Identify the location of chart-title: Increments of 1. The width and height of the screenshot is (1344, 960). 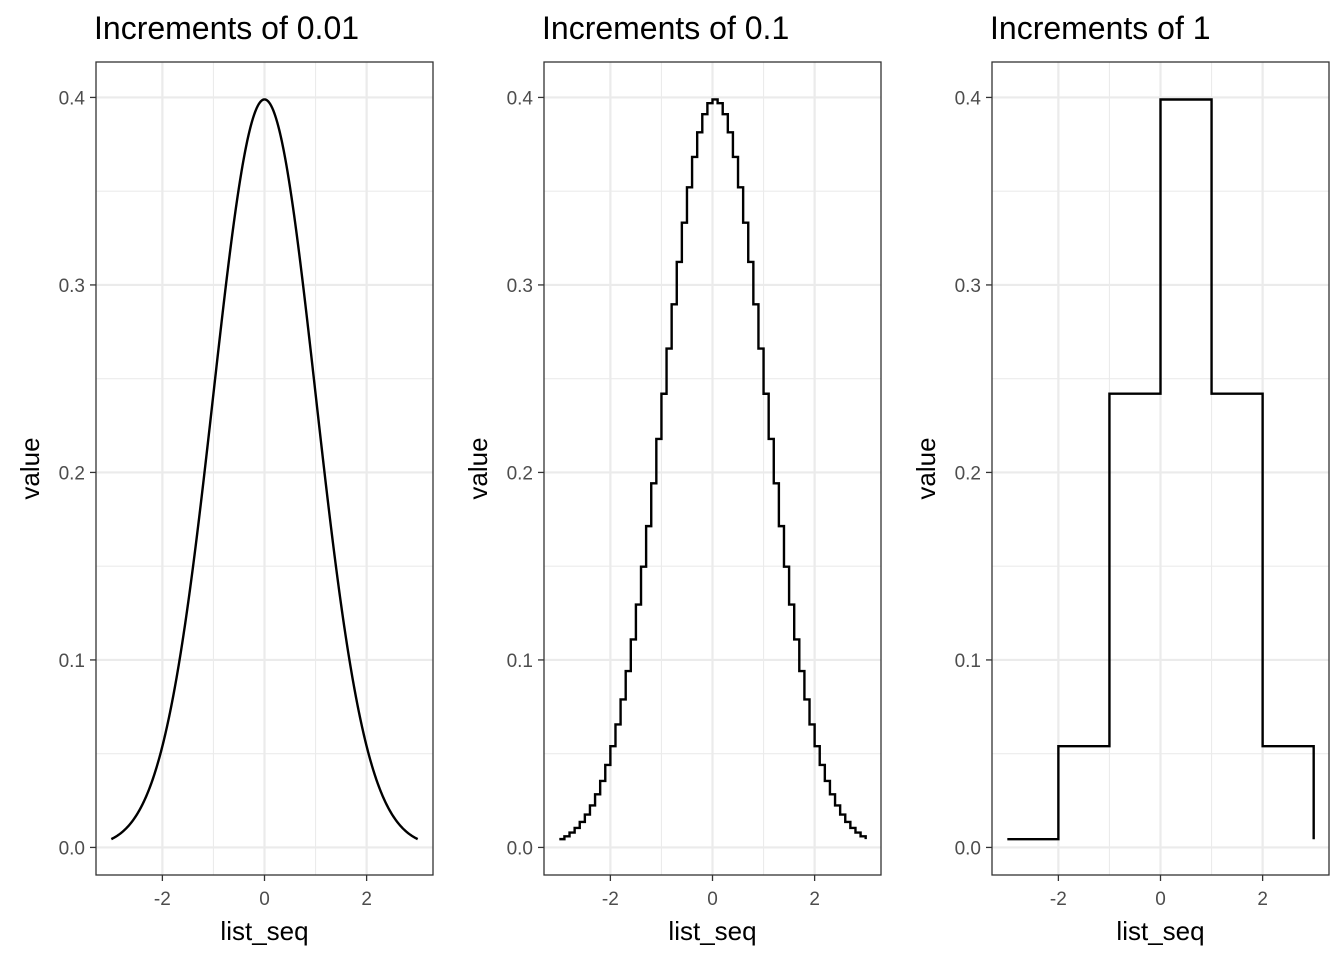
(1100, 28).